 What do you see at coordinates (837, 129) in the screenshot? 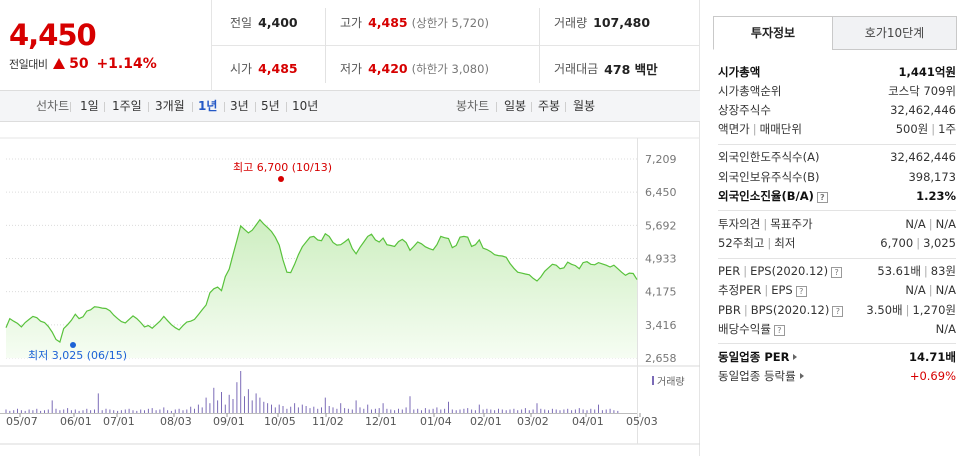
I see `par-value-row: 액면가 | 매매단위 500원 | 1주` at bounding box center [837, 129].